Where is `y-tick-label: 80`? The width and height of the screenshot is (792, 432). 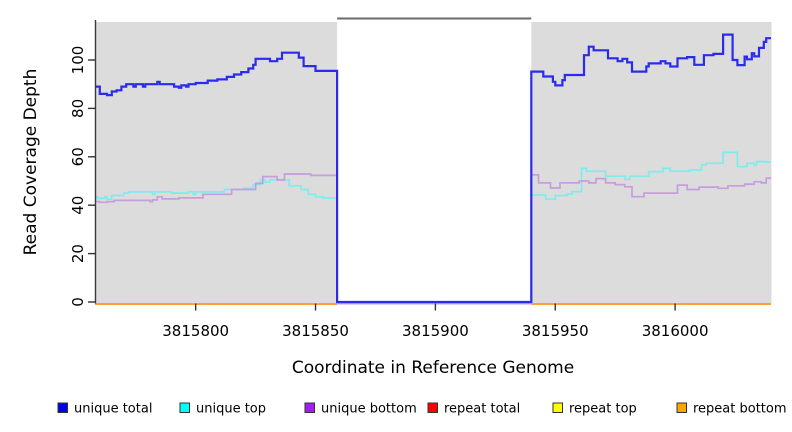
y-tick-label: 80 is located at coordinates (78, 108).